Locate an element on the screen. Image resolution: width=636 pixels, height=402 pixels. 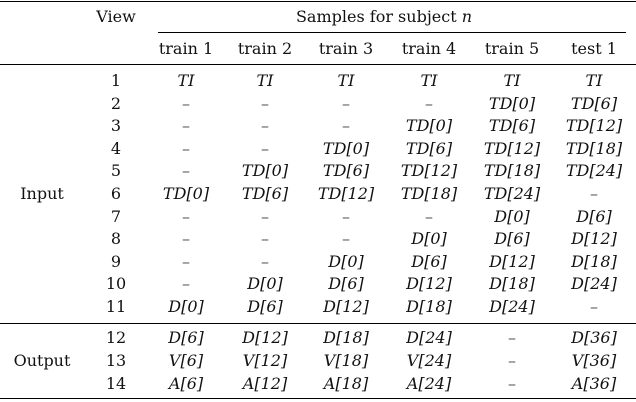
column-header: train 2 is located at coordinates (265, 48).